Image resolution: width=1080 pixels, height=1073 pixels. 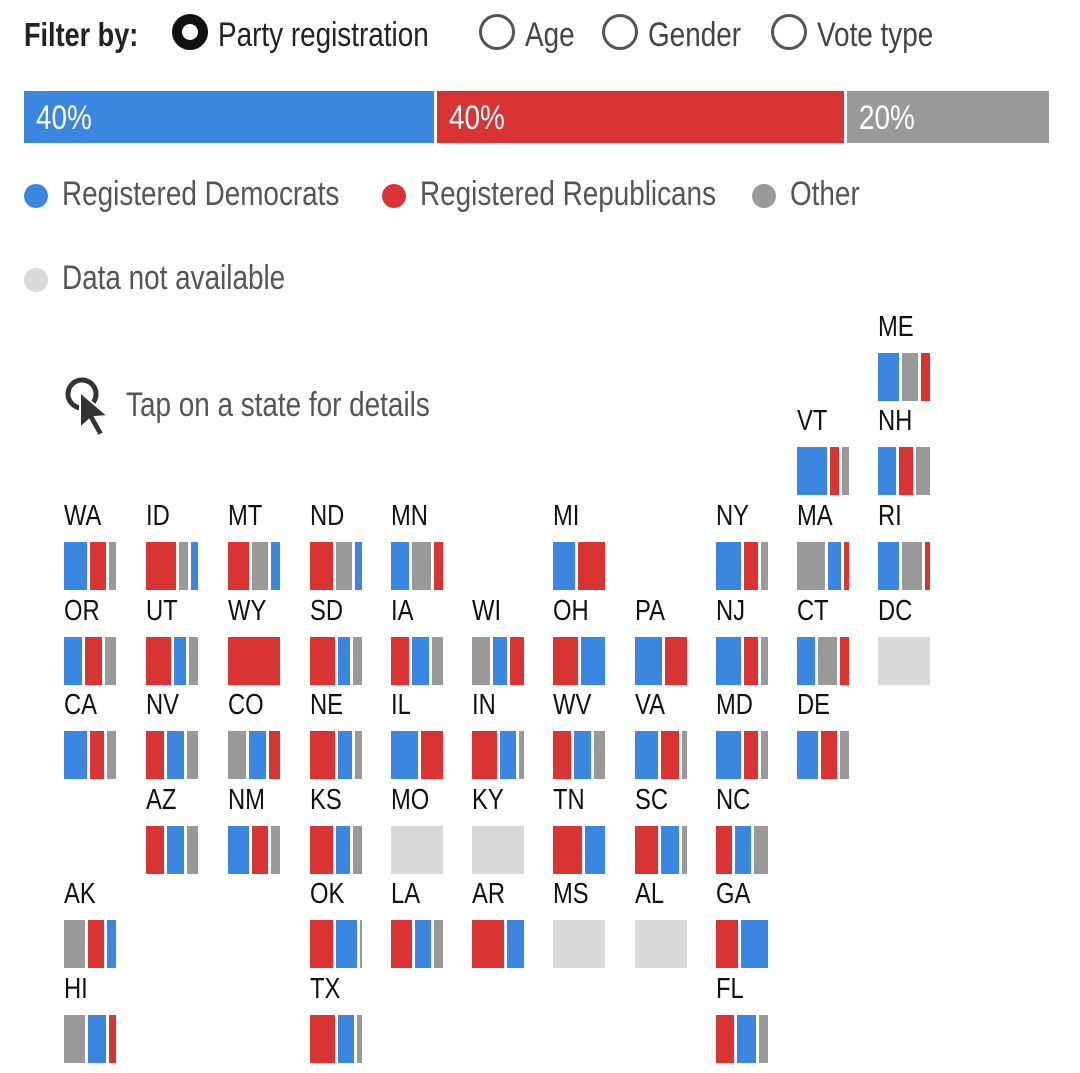 I want to click on state-abbr: NE, so click(x=327, y=705).